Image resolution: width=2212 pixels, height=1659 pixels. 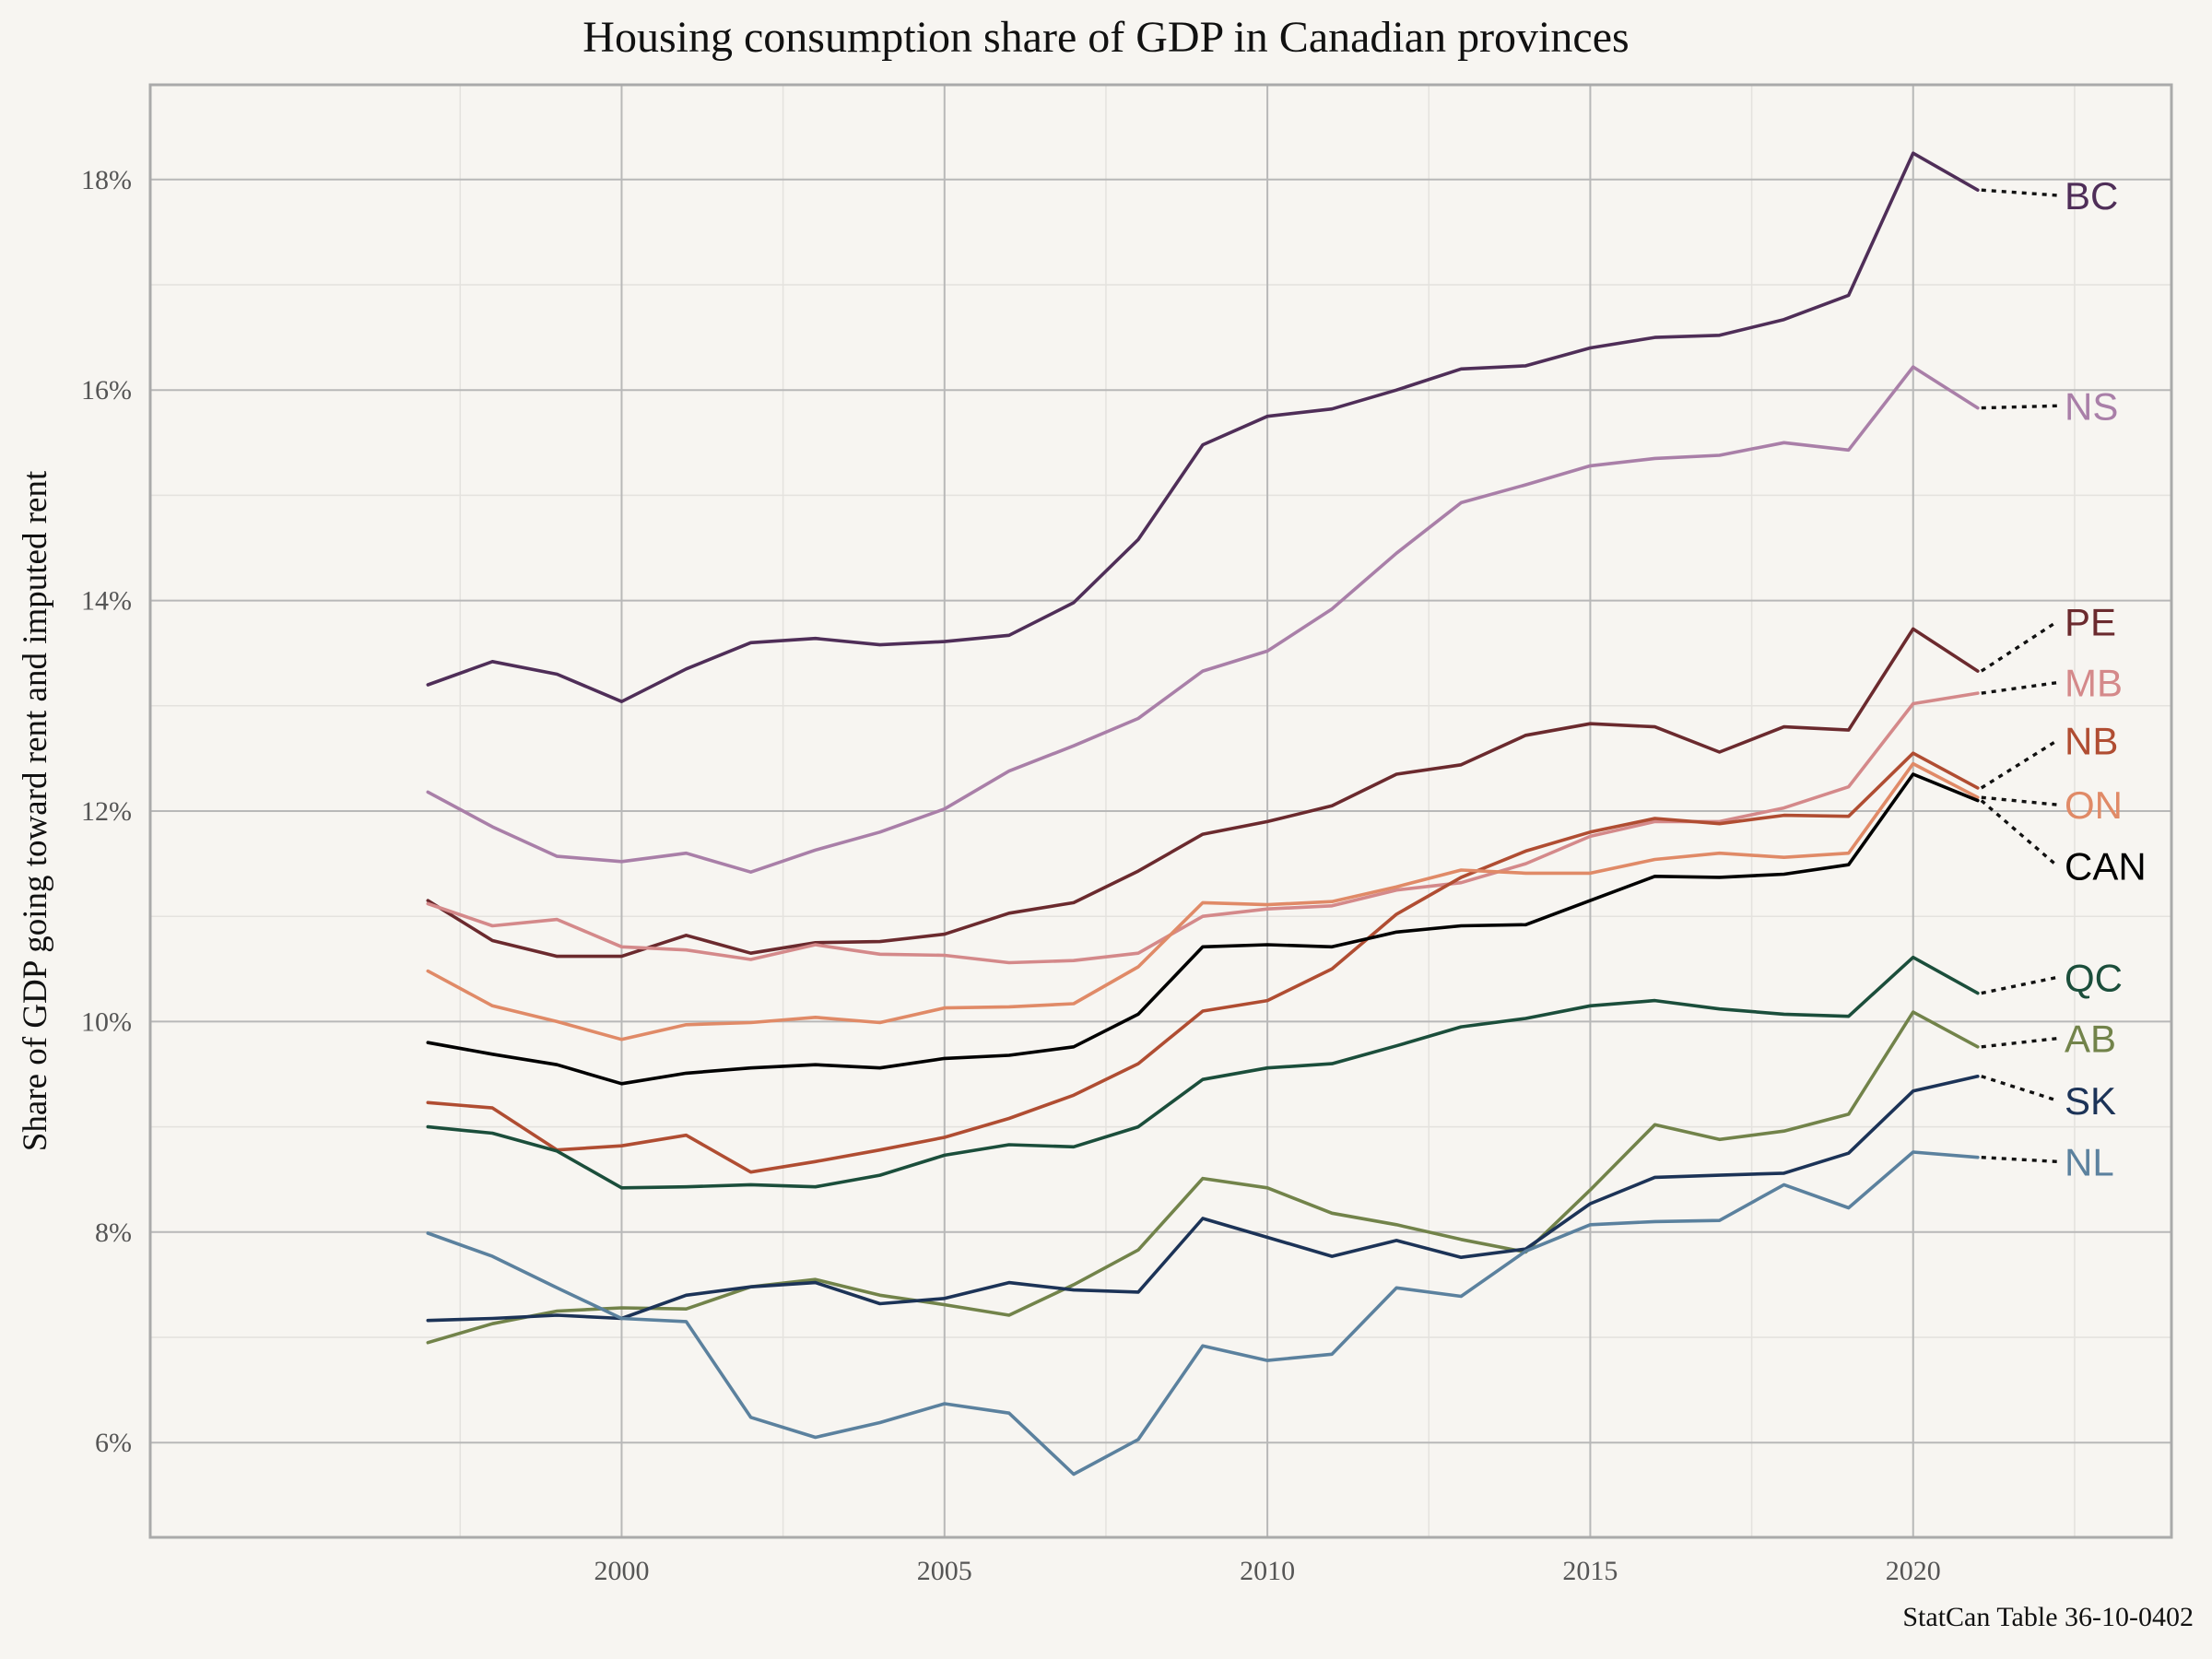 I want to click on series-line-pe, so click(x=1203, y=793).